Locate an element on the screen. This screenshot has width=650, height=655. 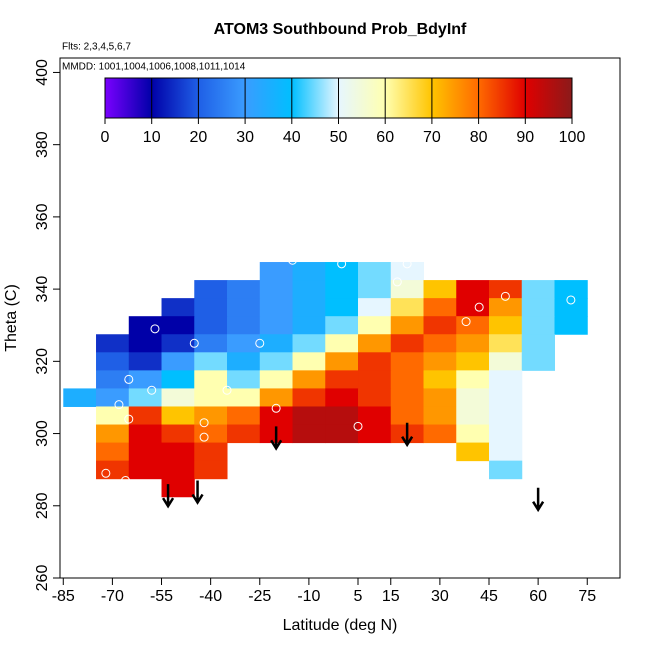
x-tick-label: 60 is located at coordinates (538, 596).